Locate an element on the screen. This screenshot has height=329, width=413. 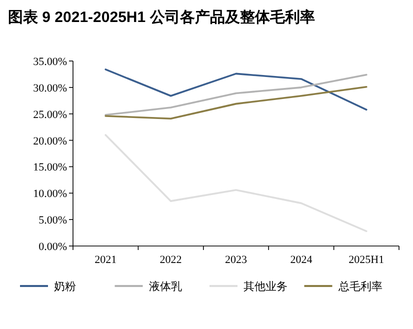
y-tick-label: 25.00% is located at coordinates (50, 114).